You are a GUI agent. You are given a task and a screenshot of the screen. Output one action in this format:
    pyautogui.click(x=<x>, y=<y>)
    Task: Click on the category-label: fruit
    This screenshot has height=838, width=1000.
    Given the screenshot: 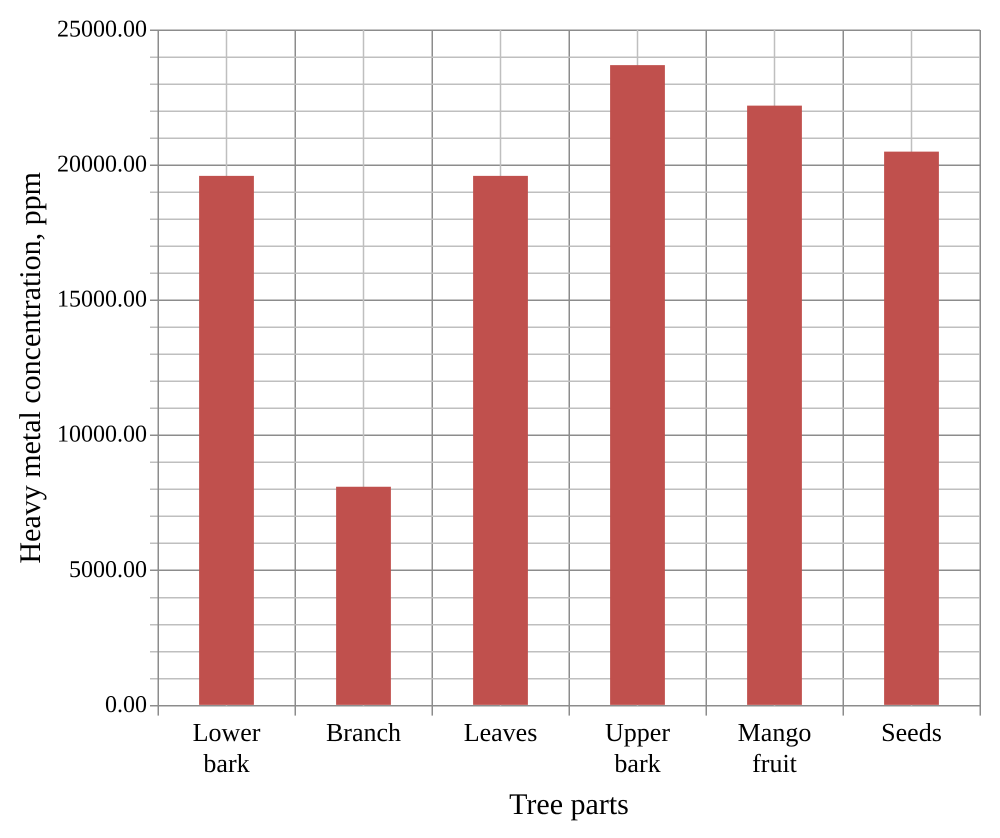 What is the action you would take?
    pyautogui.click(x=774, y=763)
    